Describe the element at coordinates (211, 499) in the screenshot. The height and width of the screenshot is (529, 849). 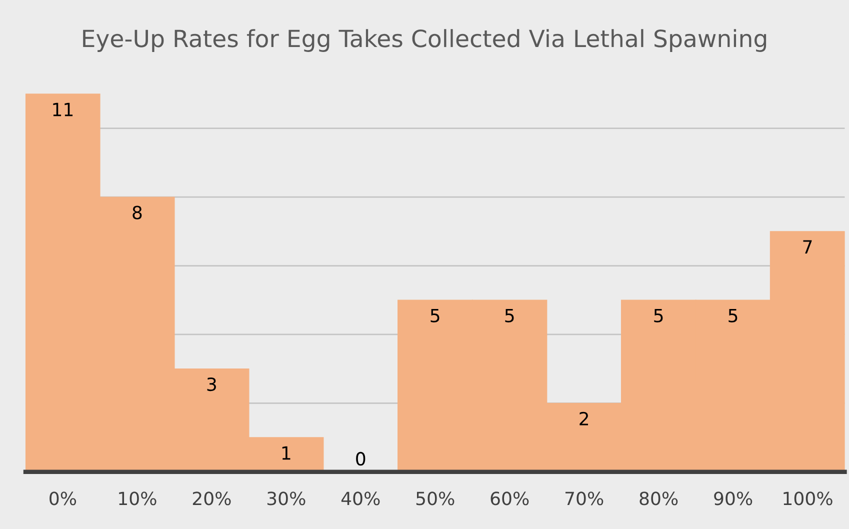
I see `x-tick-label: 20%` at that location.